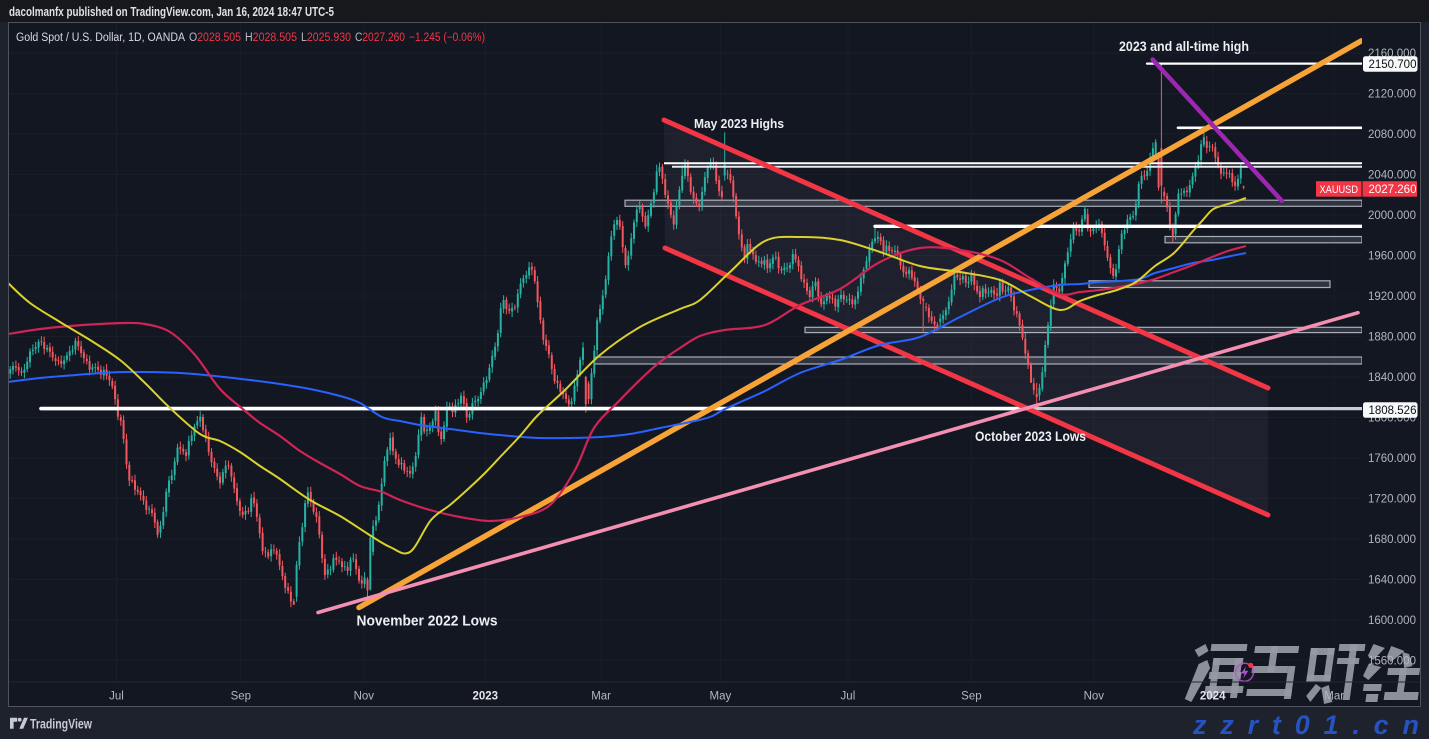 The width and height of the screenshot is (1429, 739). What do you see at coordinates (1392, 661) in the screenshot?
I see `svg-text: 1560.000` at bounding box center [1392, 661].